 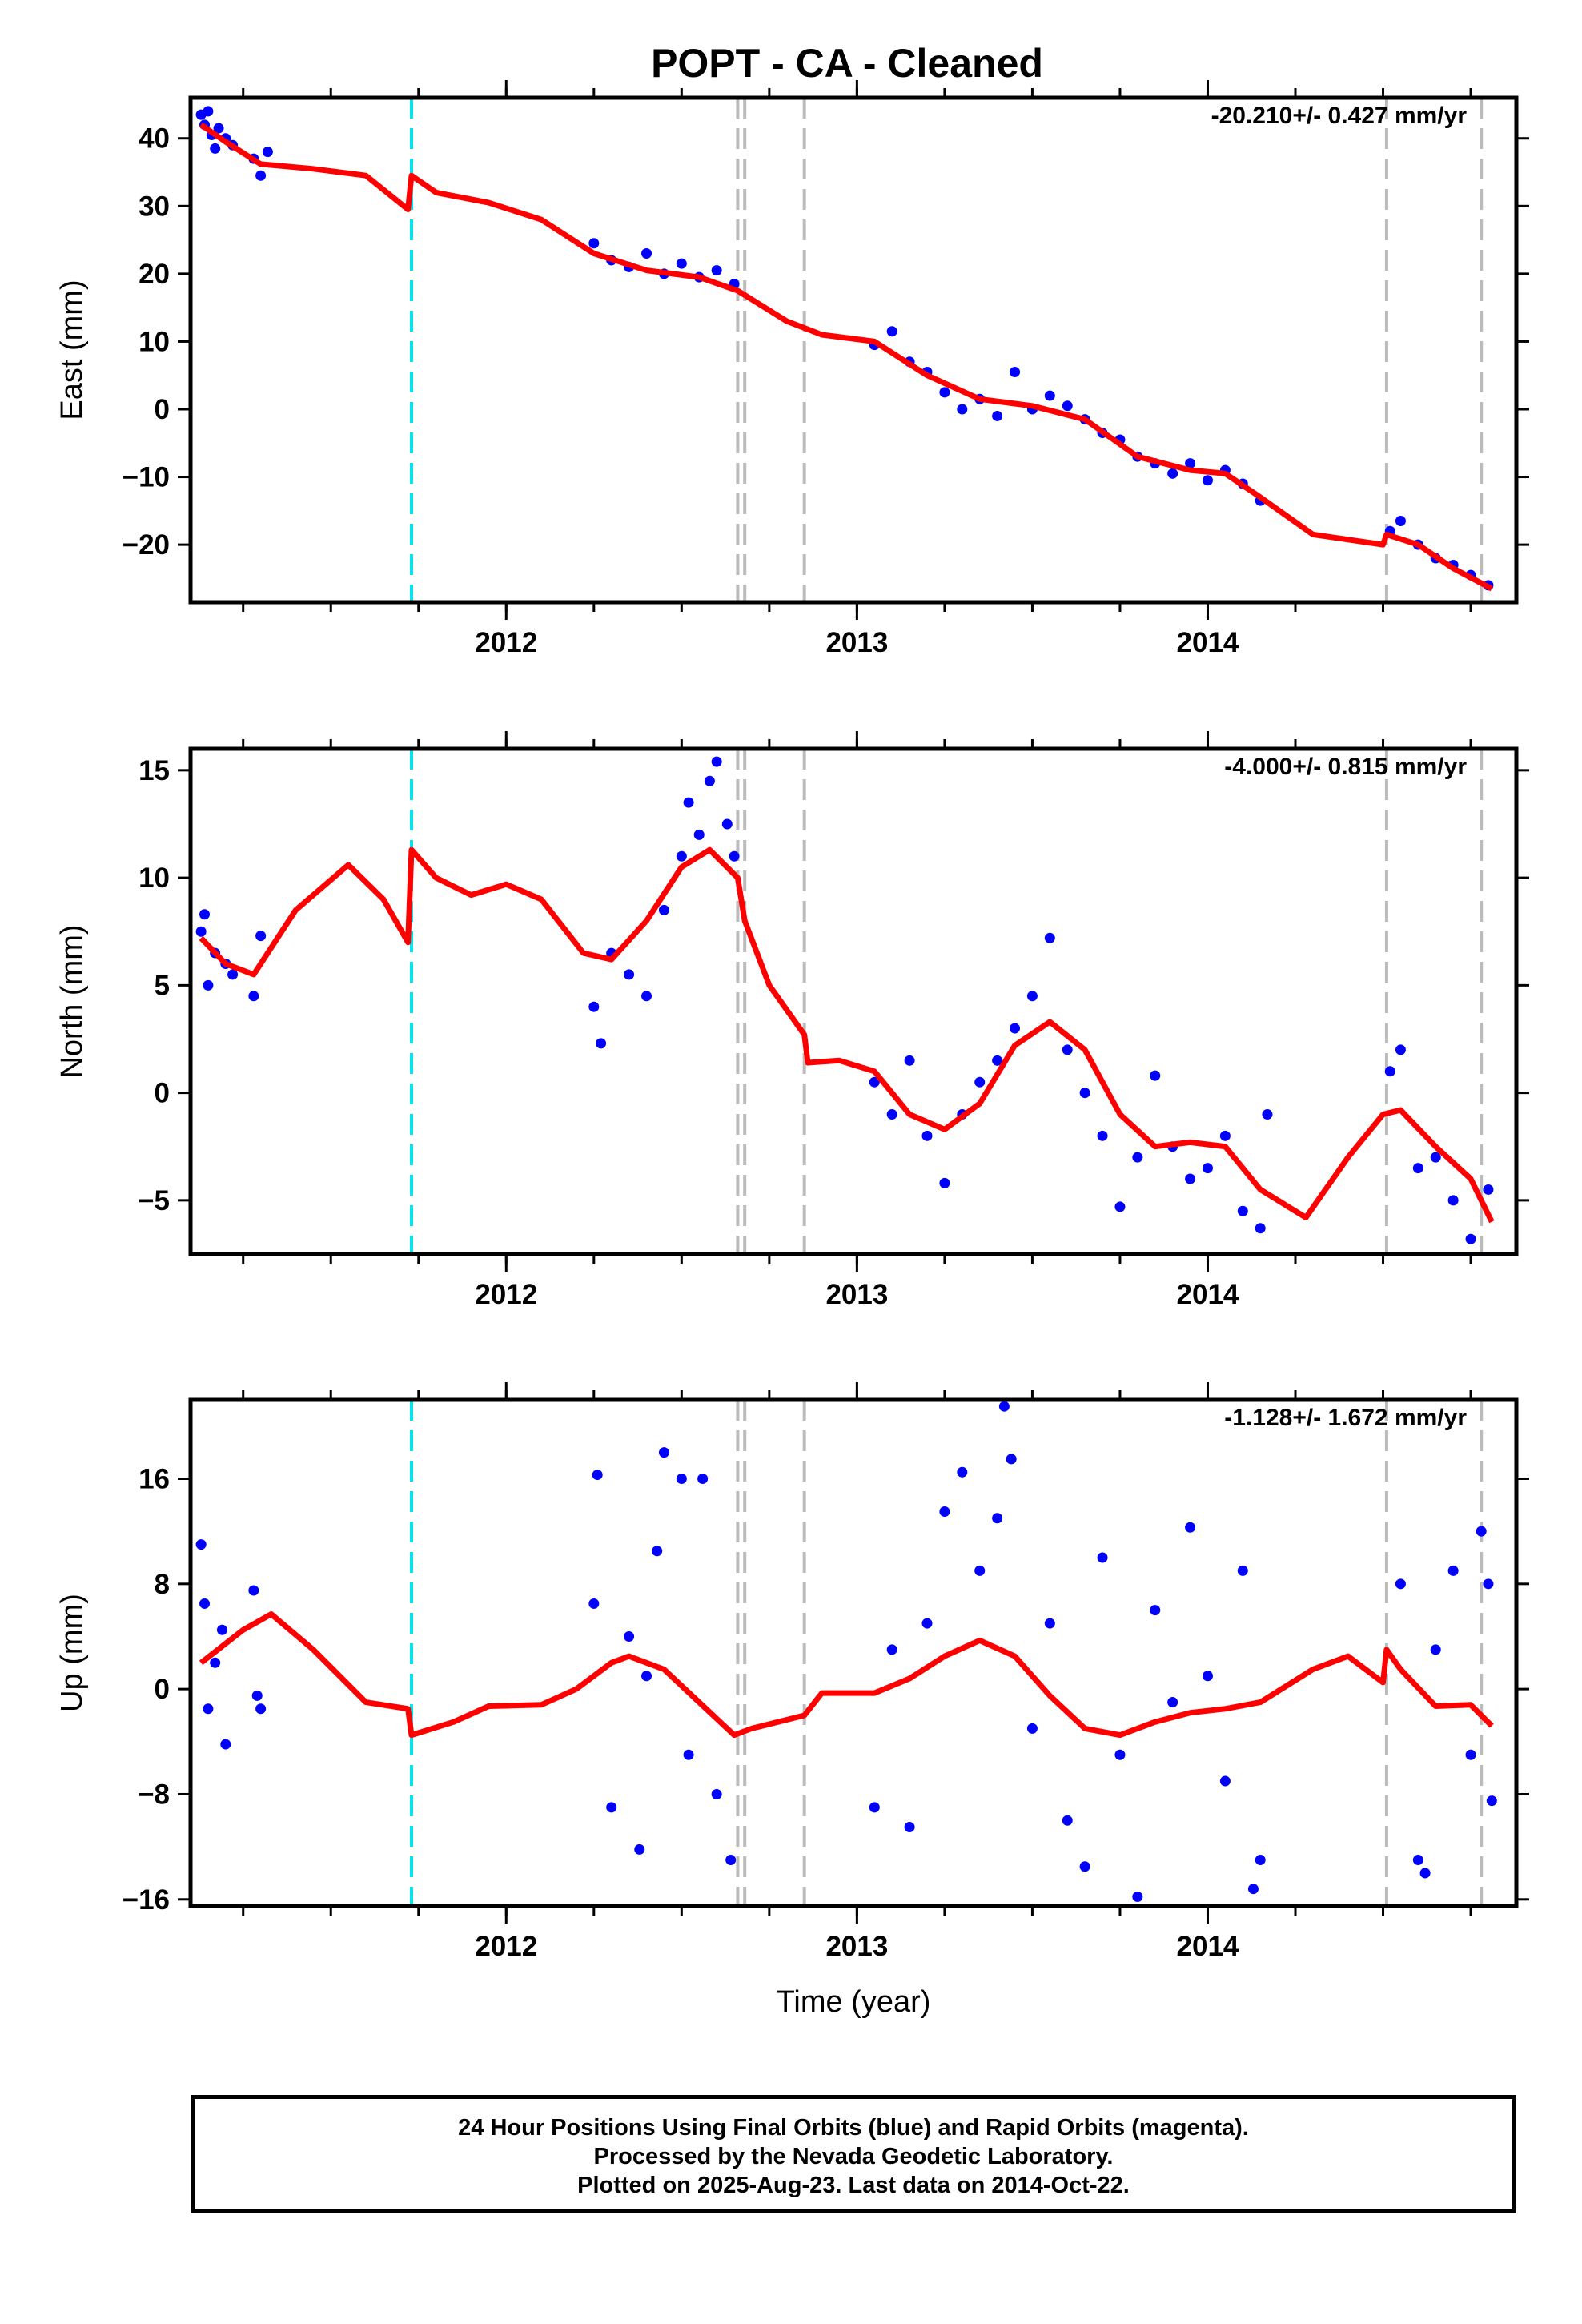 I want to click on y-tick-label: 40, so click(x=154, y=139).